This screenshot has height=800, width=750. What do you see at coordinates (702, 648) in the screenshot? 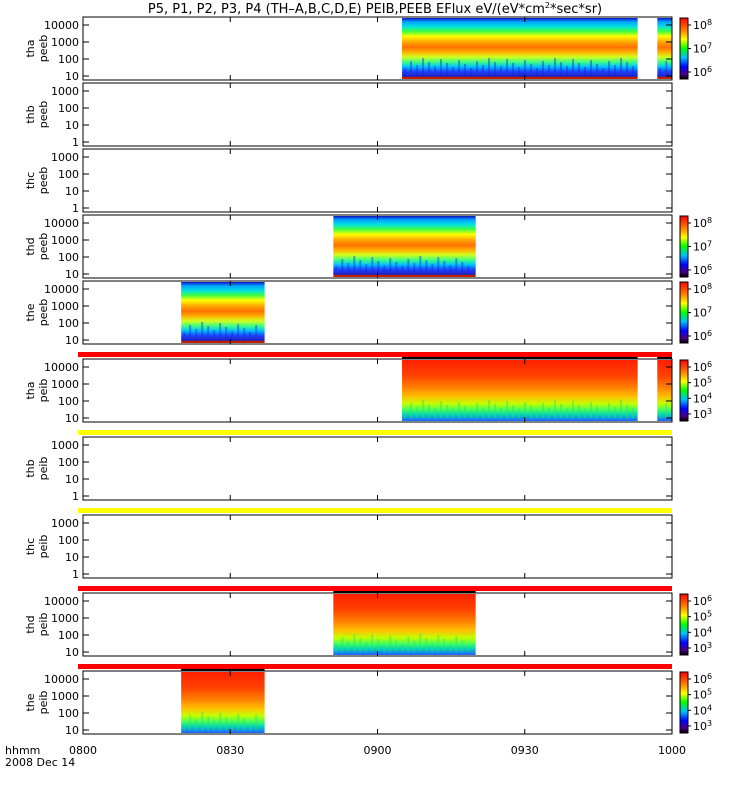
I see `colorbar-label: 10³` at bounding box center [702, 648].